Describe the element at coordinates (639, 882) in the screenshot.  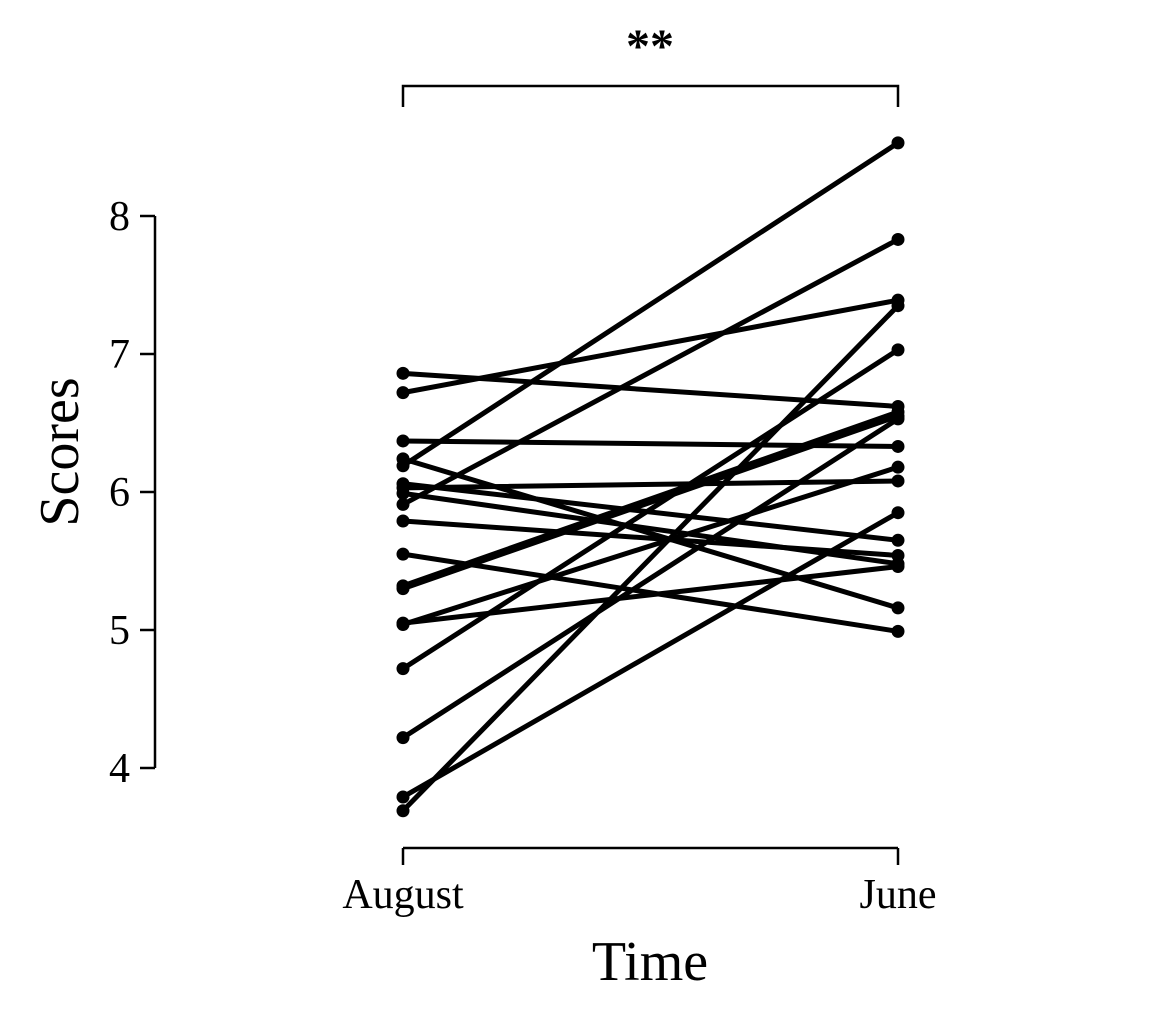
I see `x-axis: August June` at that location.